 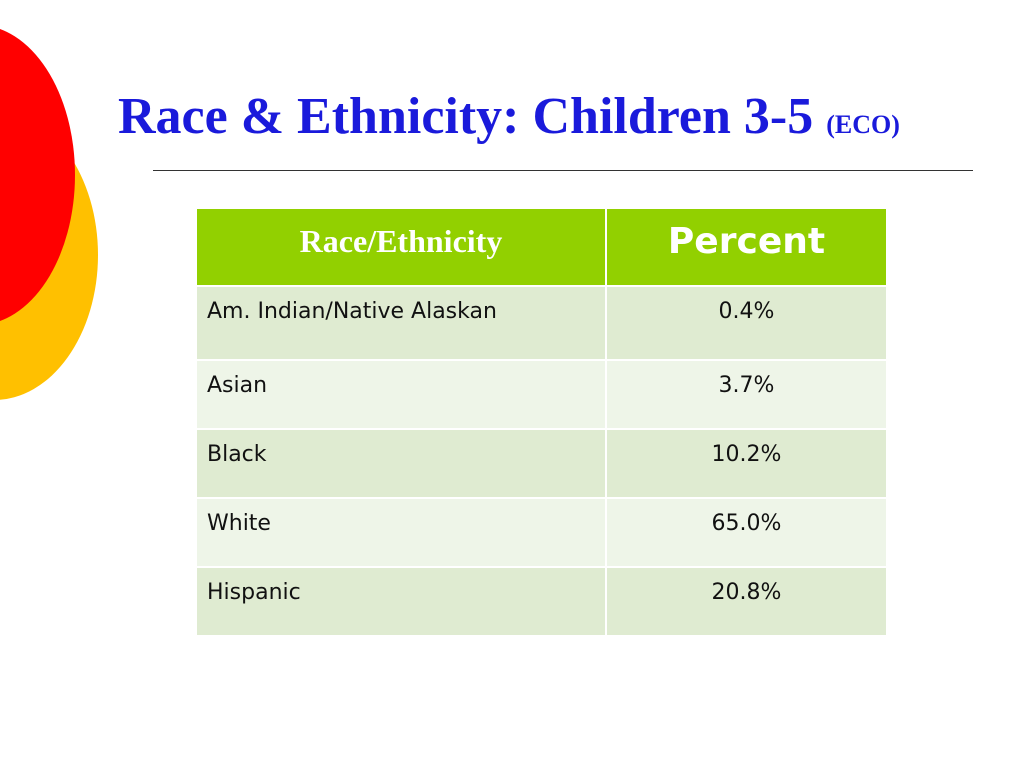 I want to click on row-percent: 20.8%, so click(x=746, y=601).